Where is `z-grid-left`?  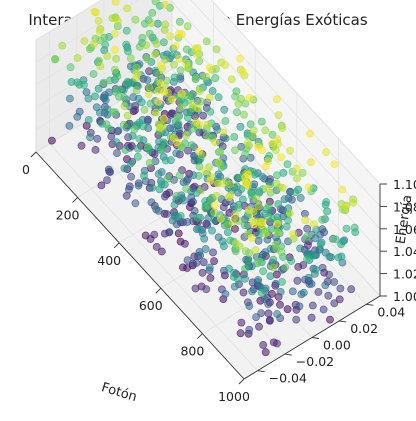 z-grid-left is located at coordinates (87, 31).